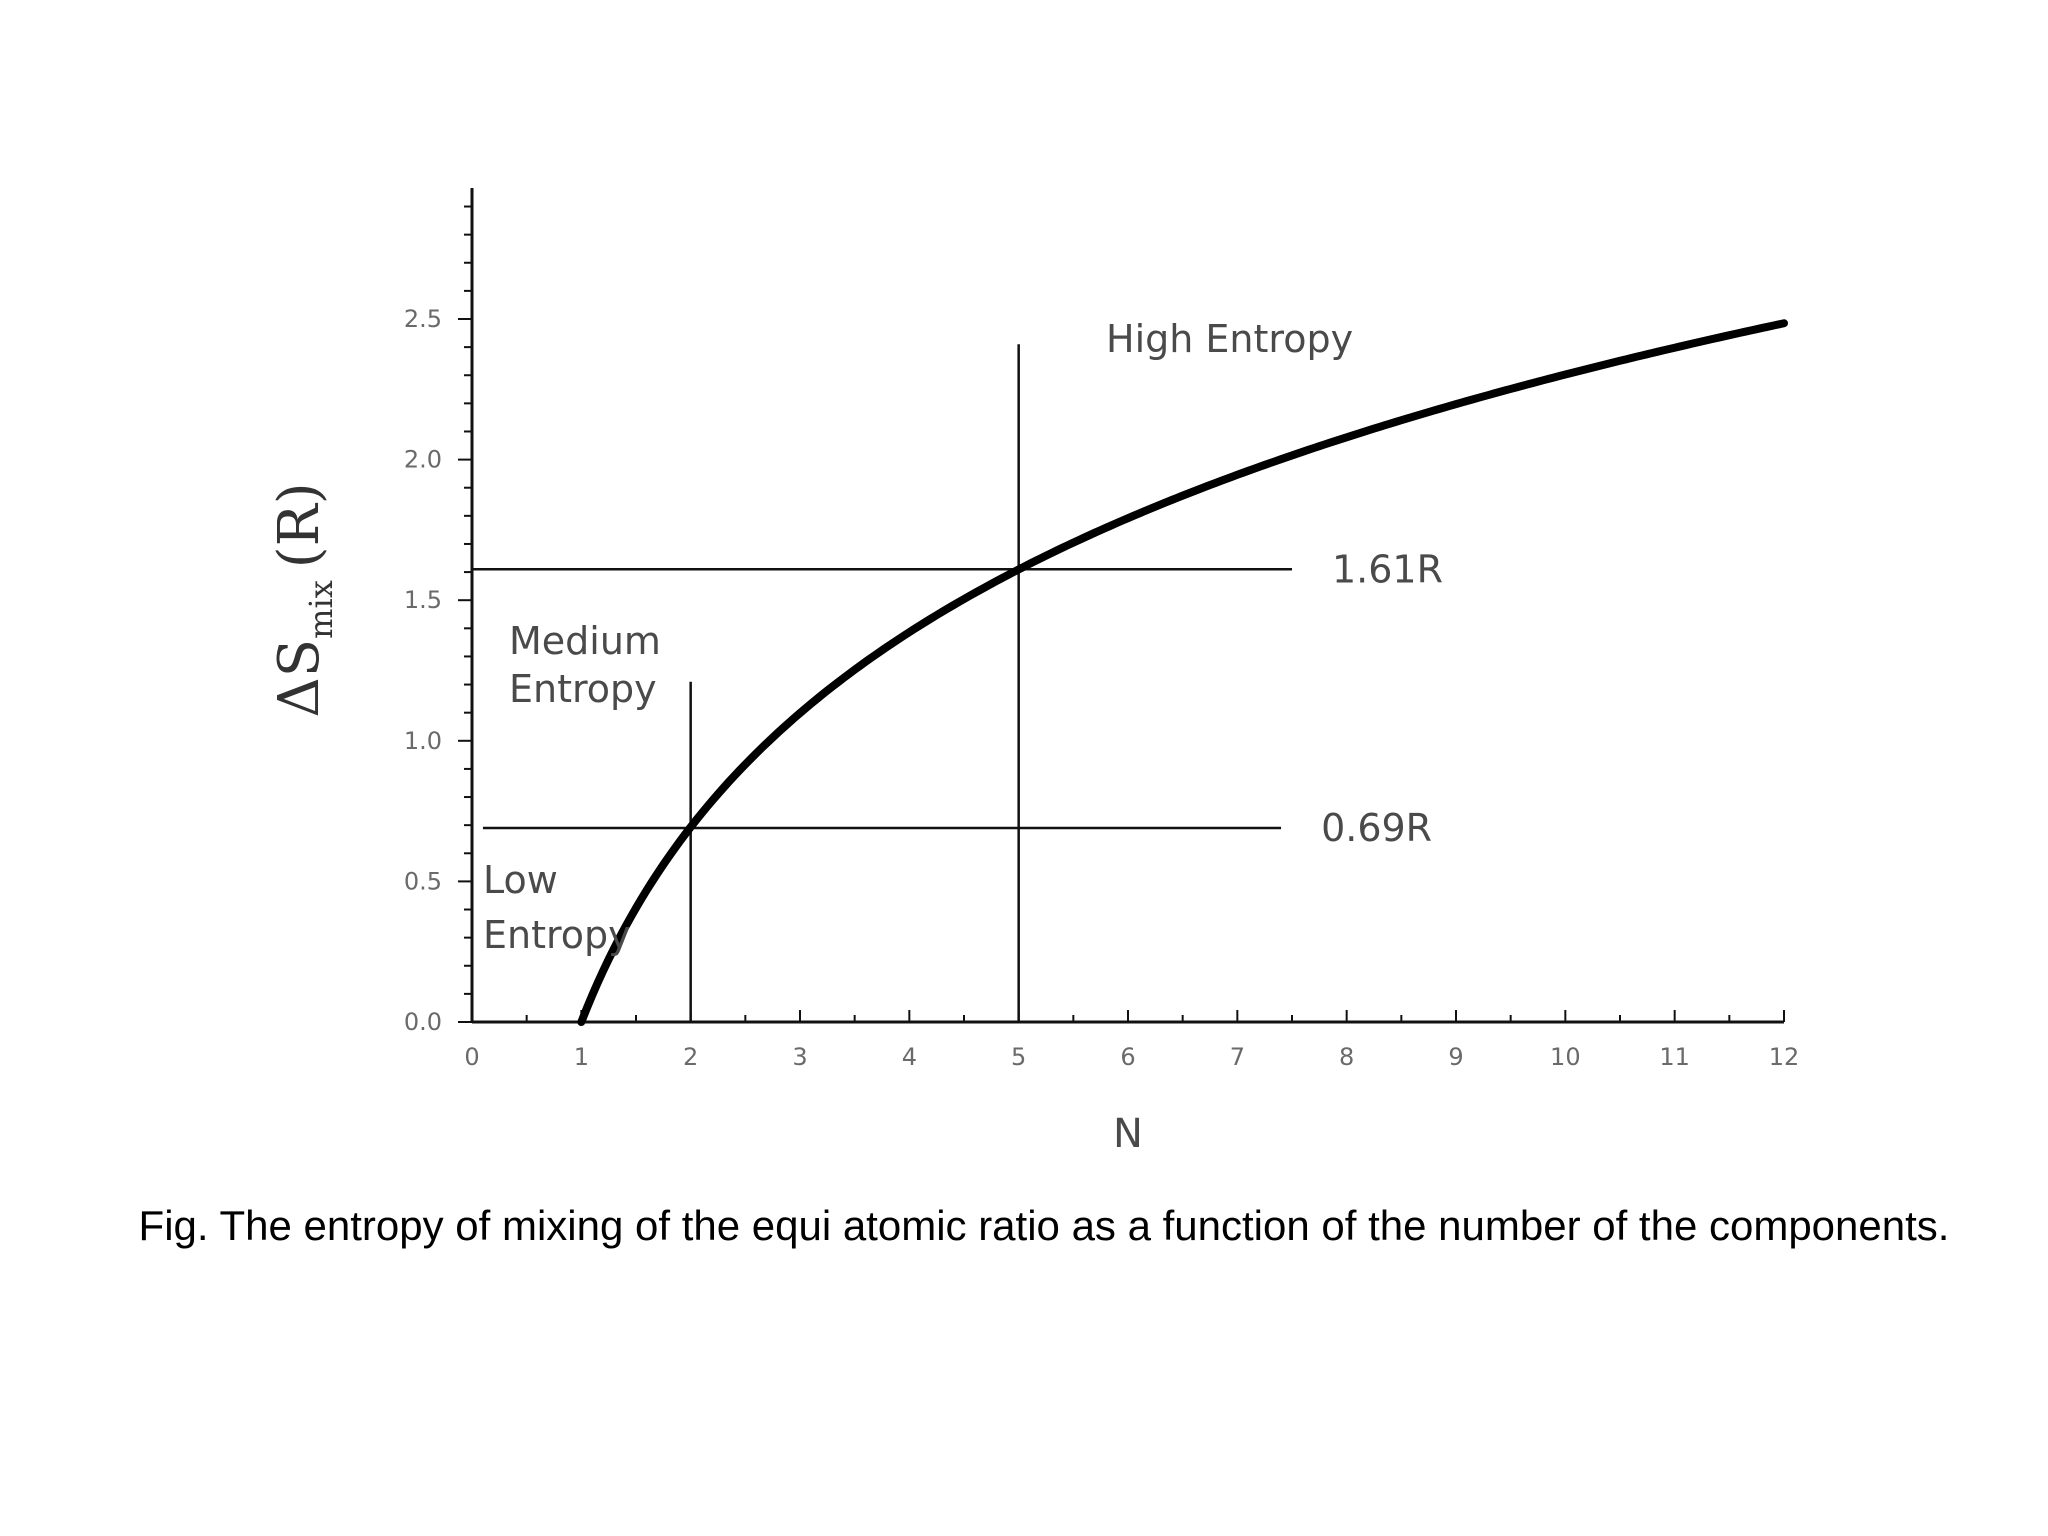  I want to click on y-axis-title: ΔSmix (R), so click(303, 599).